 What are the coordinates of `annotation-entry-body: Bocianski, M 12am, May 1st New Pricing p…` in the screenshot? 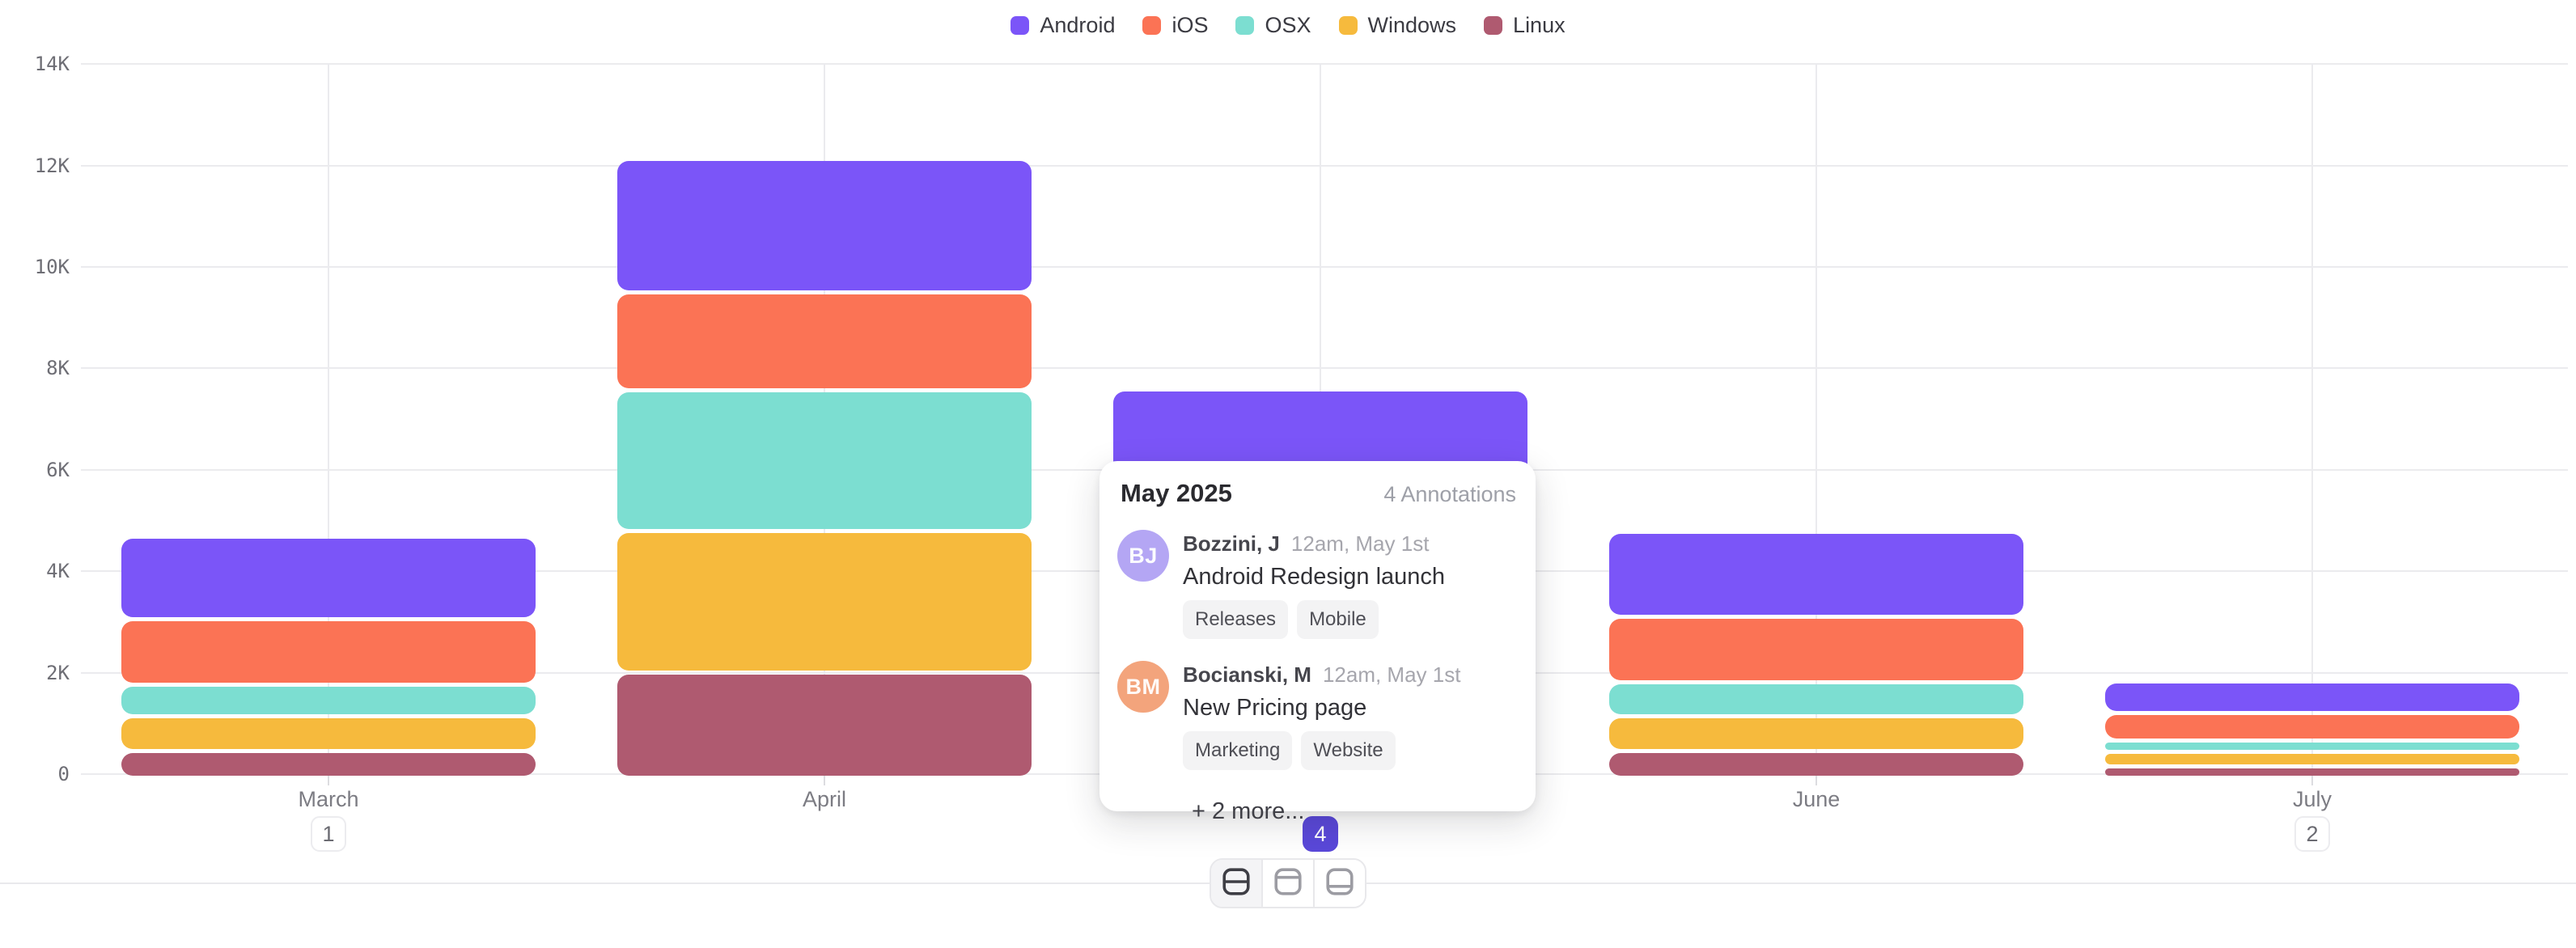 It's located at (1321, 715).